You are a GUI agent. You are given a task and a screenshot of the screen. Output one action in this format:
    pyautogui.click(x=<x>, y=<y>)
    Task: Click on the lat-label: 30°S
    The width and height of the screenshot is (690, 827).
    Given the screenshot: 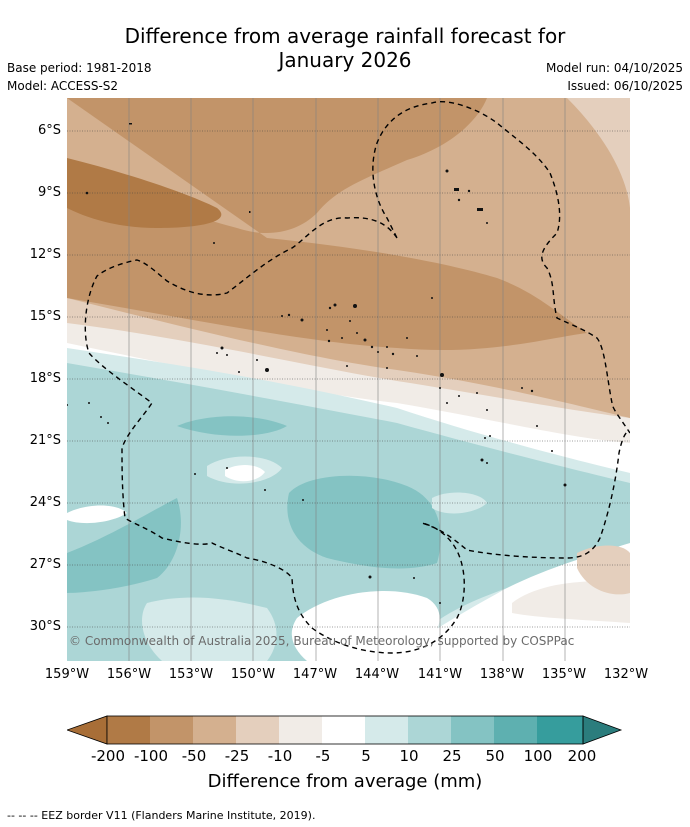 What is the action you would take?
    pyautogui.click(x=45, y=626)
    